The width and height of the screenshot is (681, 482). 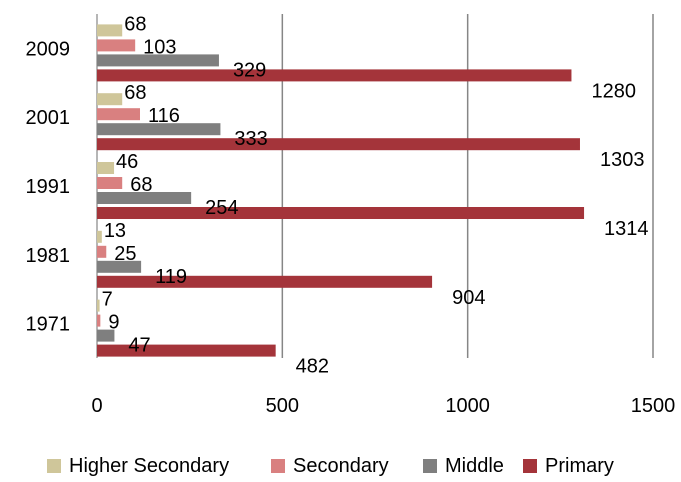 What do you see at coordinates (48, 118) in the screenshot?
I see `y-category-label: 2001` at bounding box center [48, 118].